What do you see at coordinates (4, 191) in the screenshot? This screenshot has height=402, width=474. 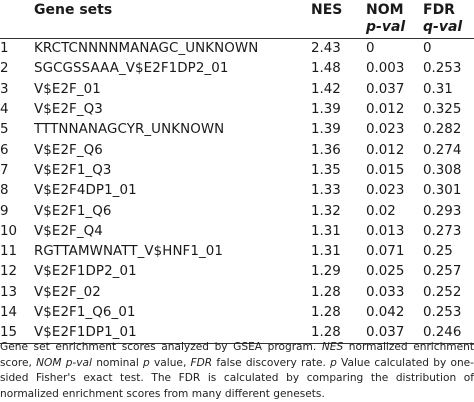 I see `row-index: 8` at bounding box center [4, 191].